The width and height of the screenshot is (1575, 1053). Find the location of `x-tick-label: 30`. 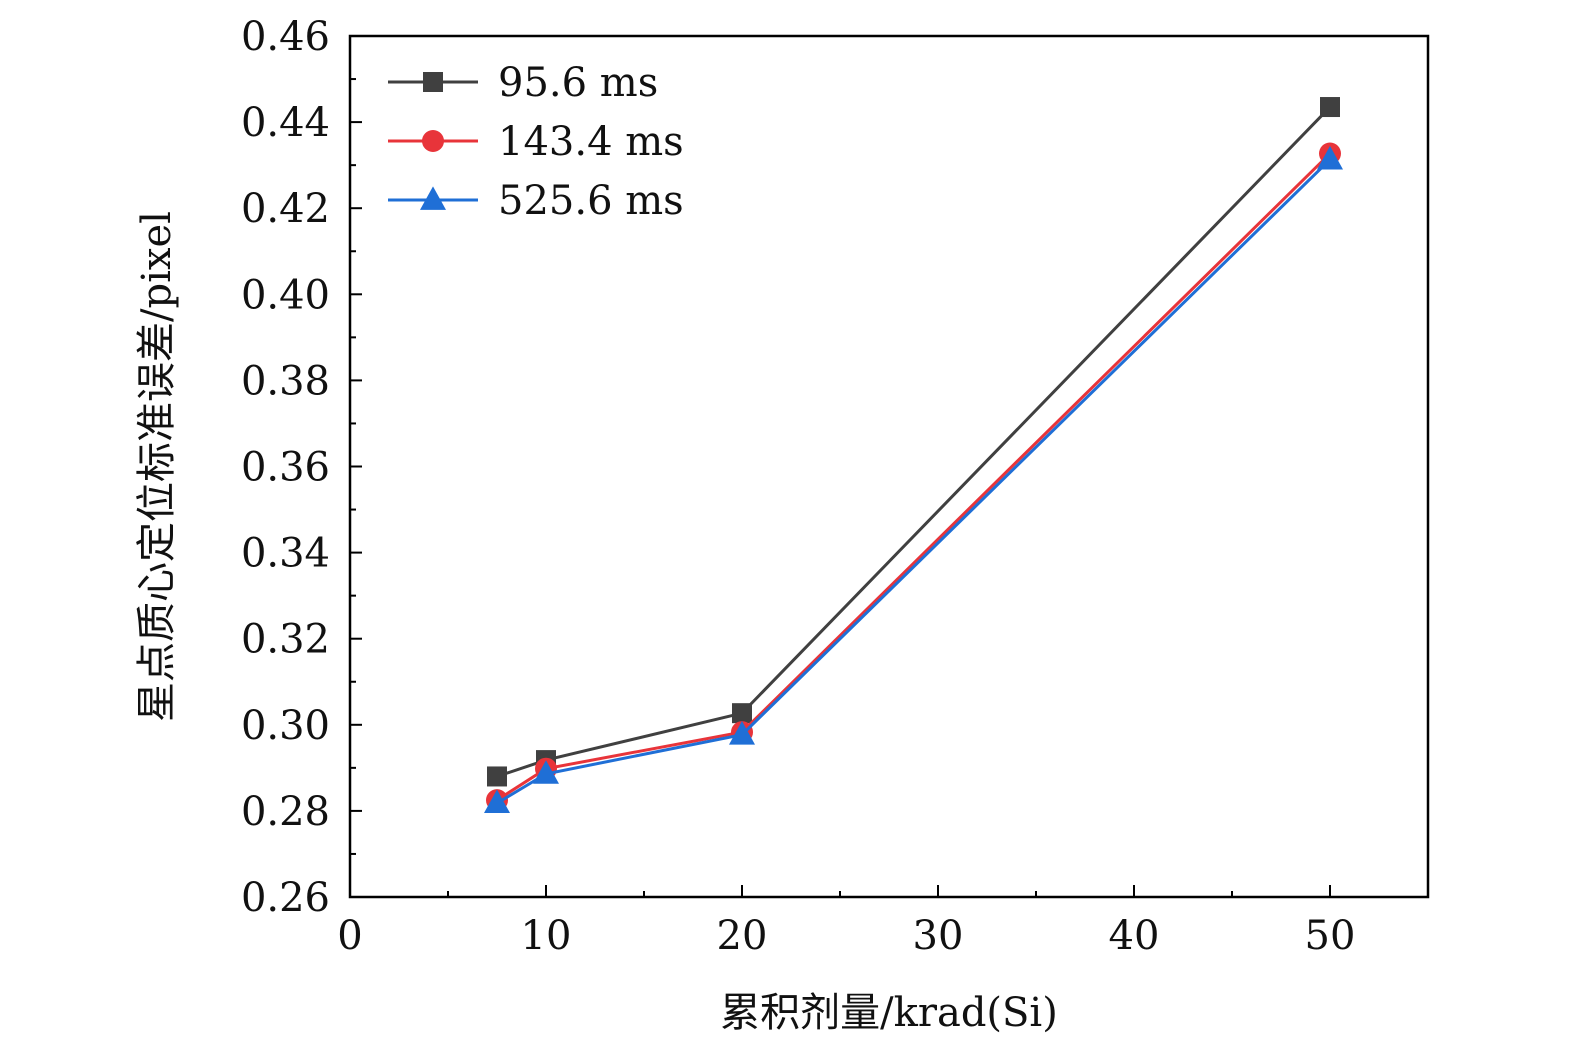

x-tick-label: 30 is located at coordinates (938, 936).